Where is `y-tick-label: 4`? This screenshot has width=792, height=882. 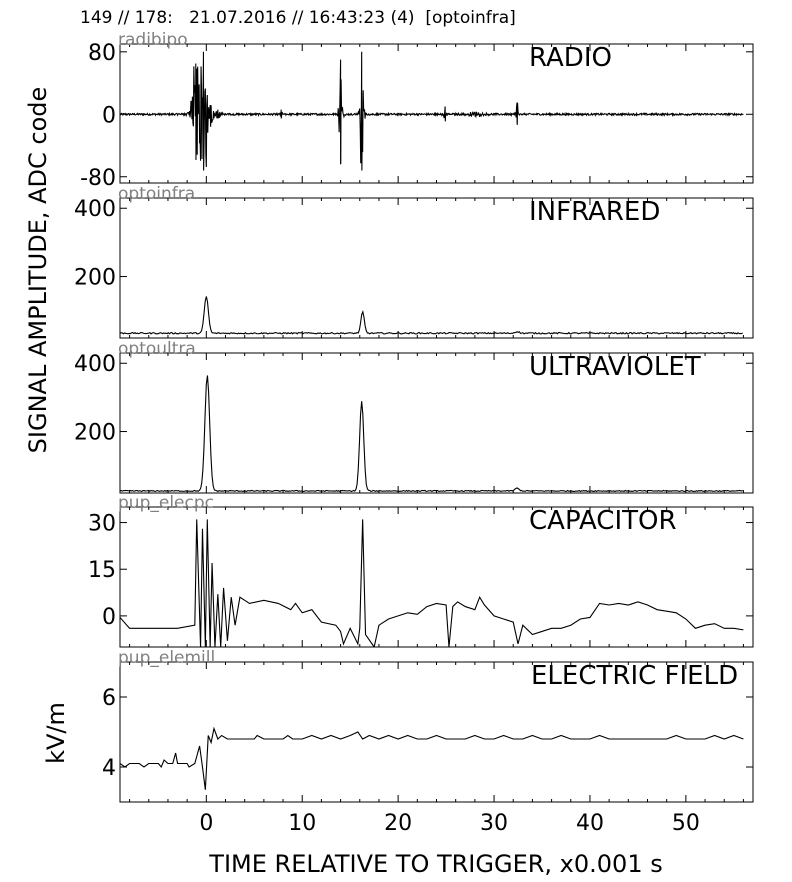 y-tick-label: 4 is located at coordinates (109, 768).